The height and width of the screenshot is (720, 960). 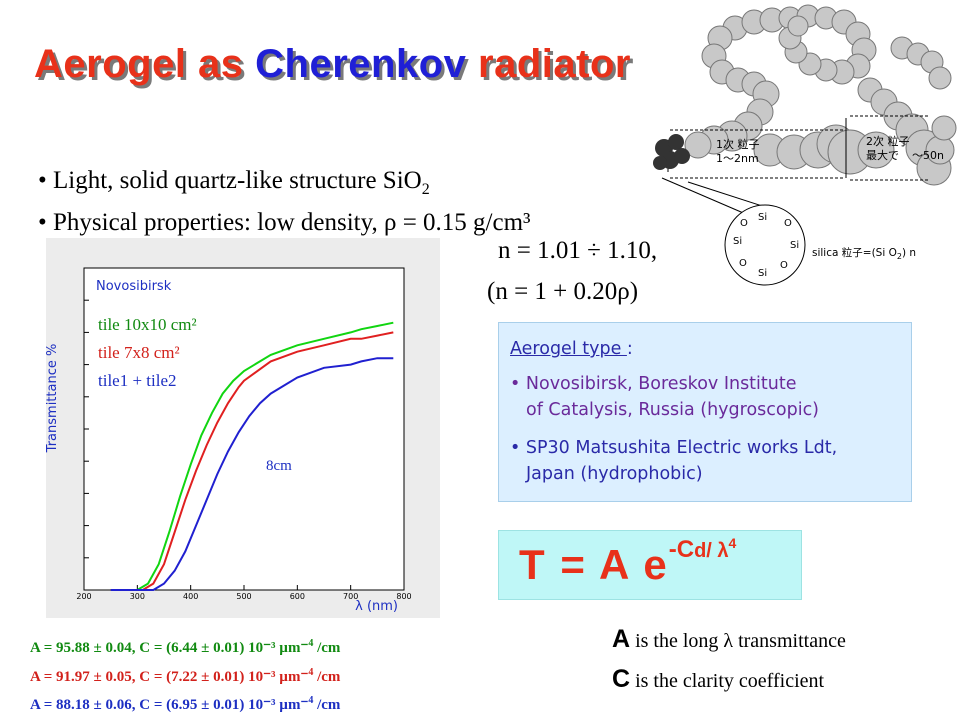 I want to click on source-label: Novosibirsk, so click(x=134, y=286).